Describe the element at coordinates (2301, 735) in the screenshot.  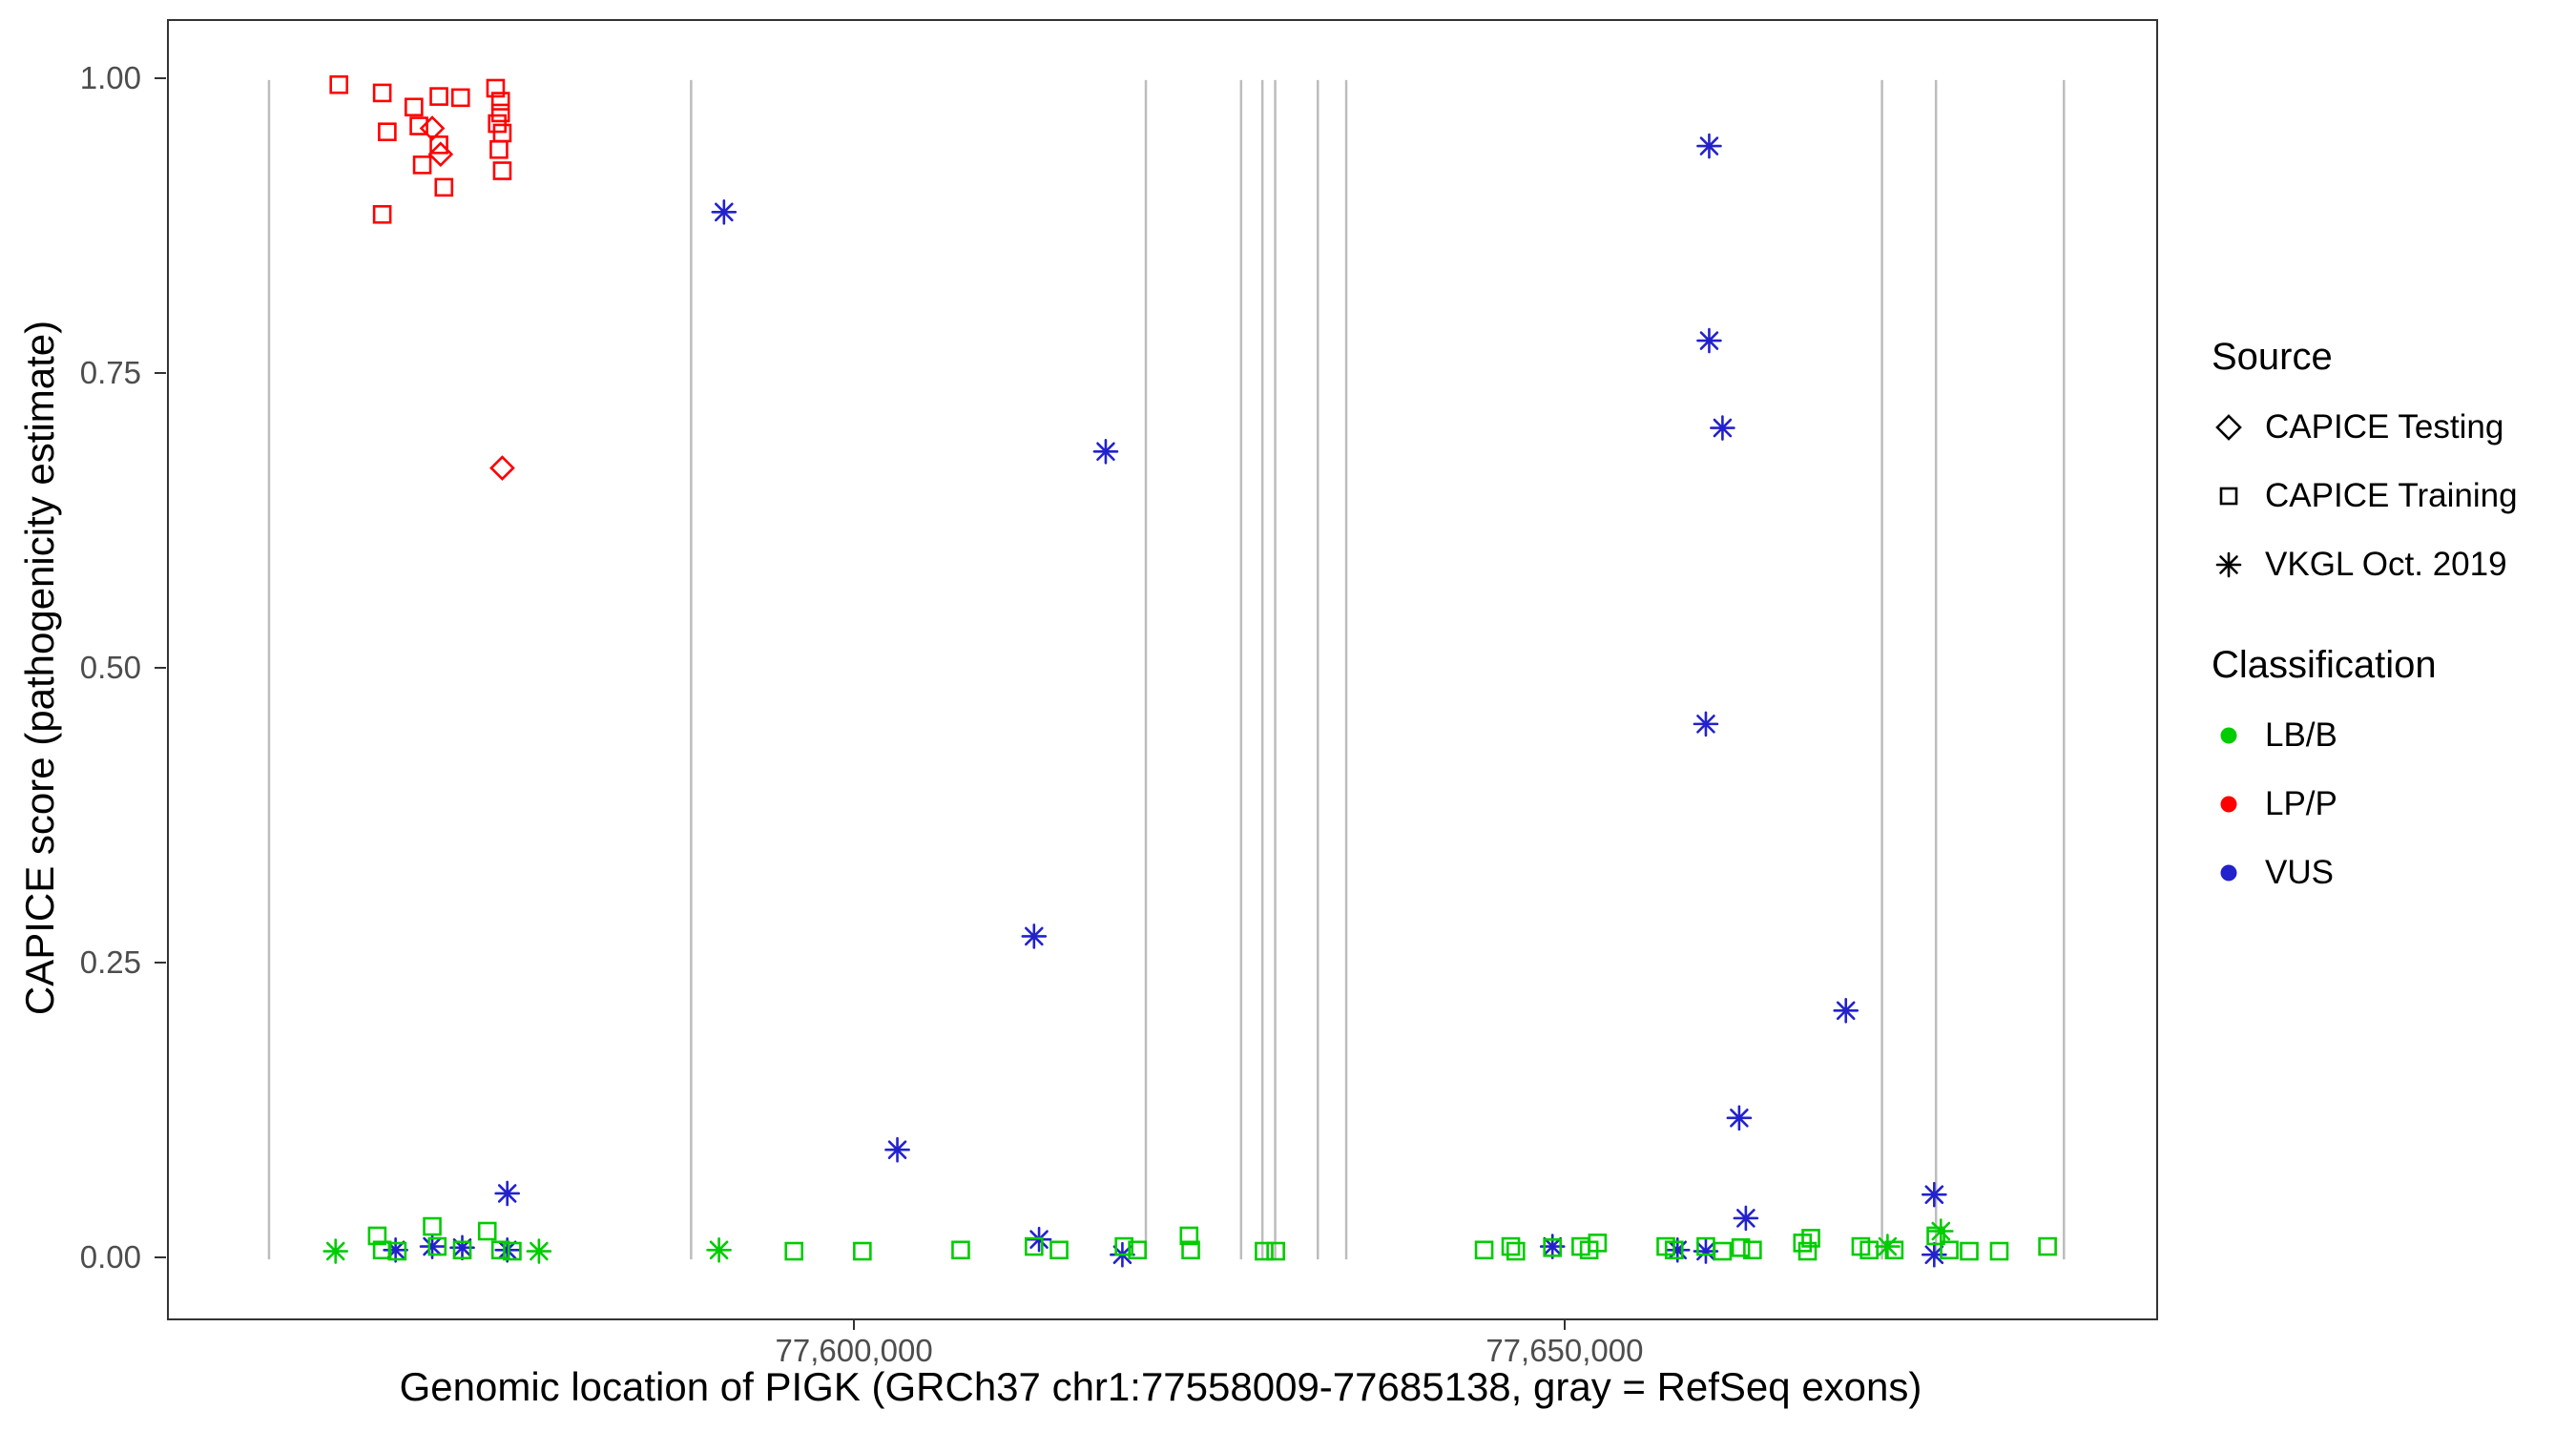
I see `legend-label: LB/B` at that location.